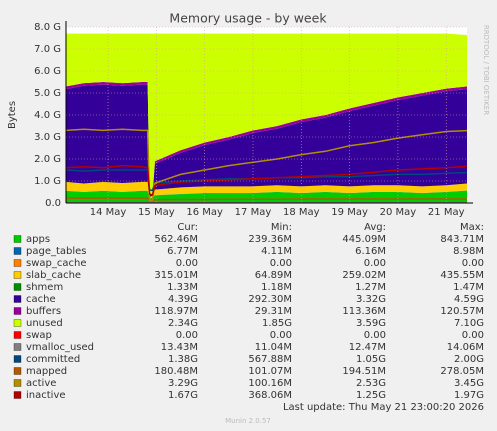  Describe the element at coordinates (47, 137) in the screenshot. I see `y-tick-label: 3.0 G` at that location.